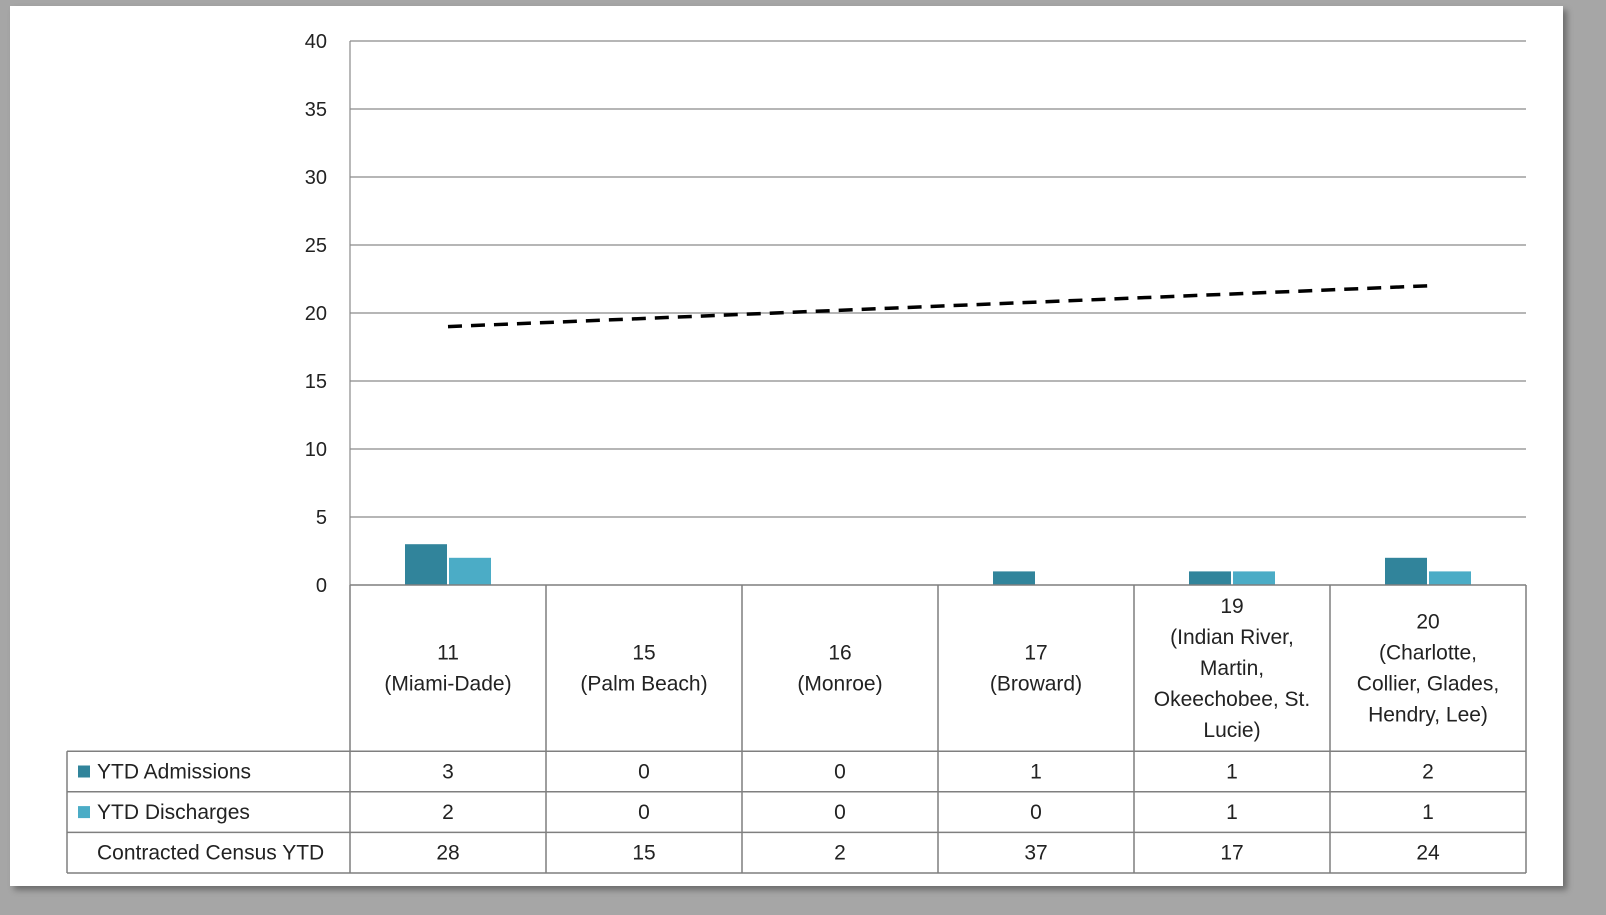 This screenshot has height=915, width=1606. I want to click on category-label: (Monroe), so click(839, 684).